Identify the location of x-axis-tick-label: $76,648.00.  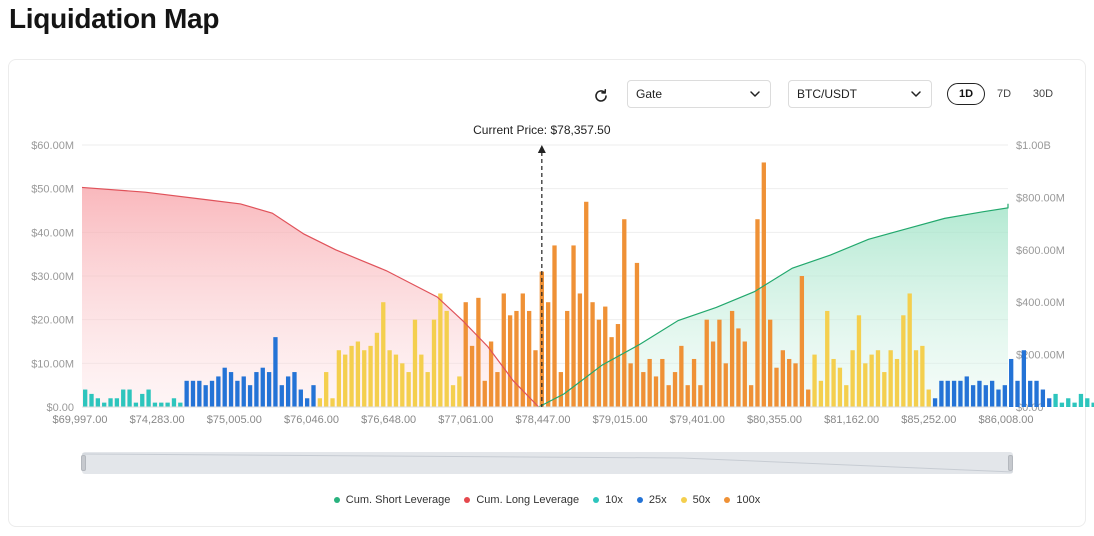
(388, 420).